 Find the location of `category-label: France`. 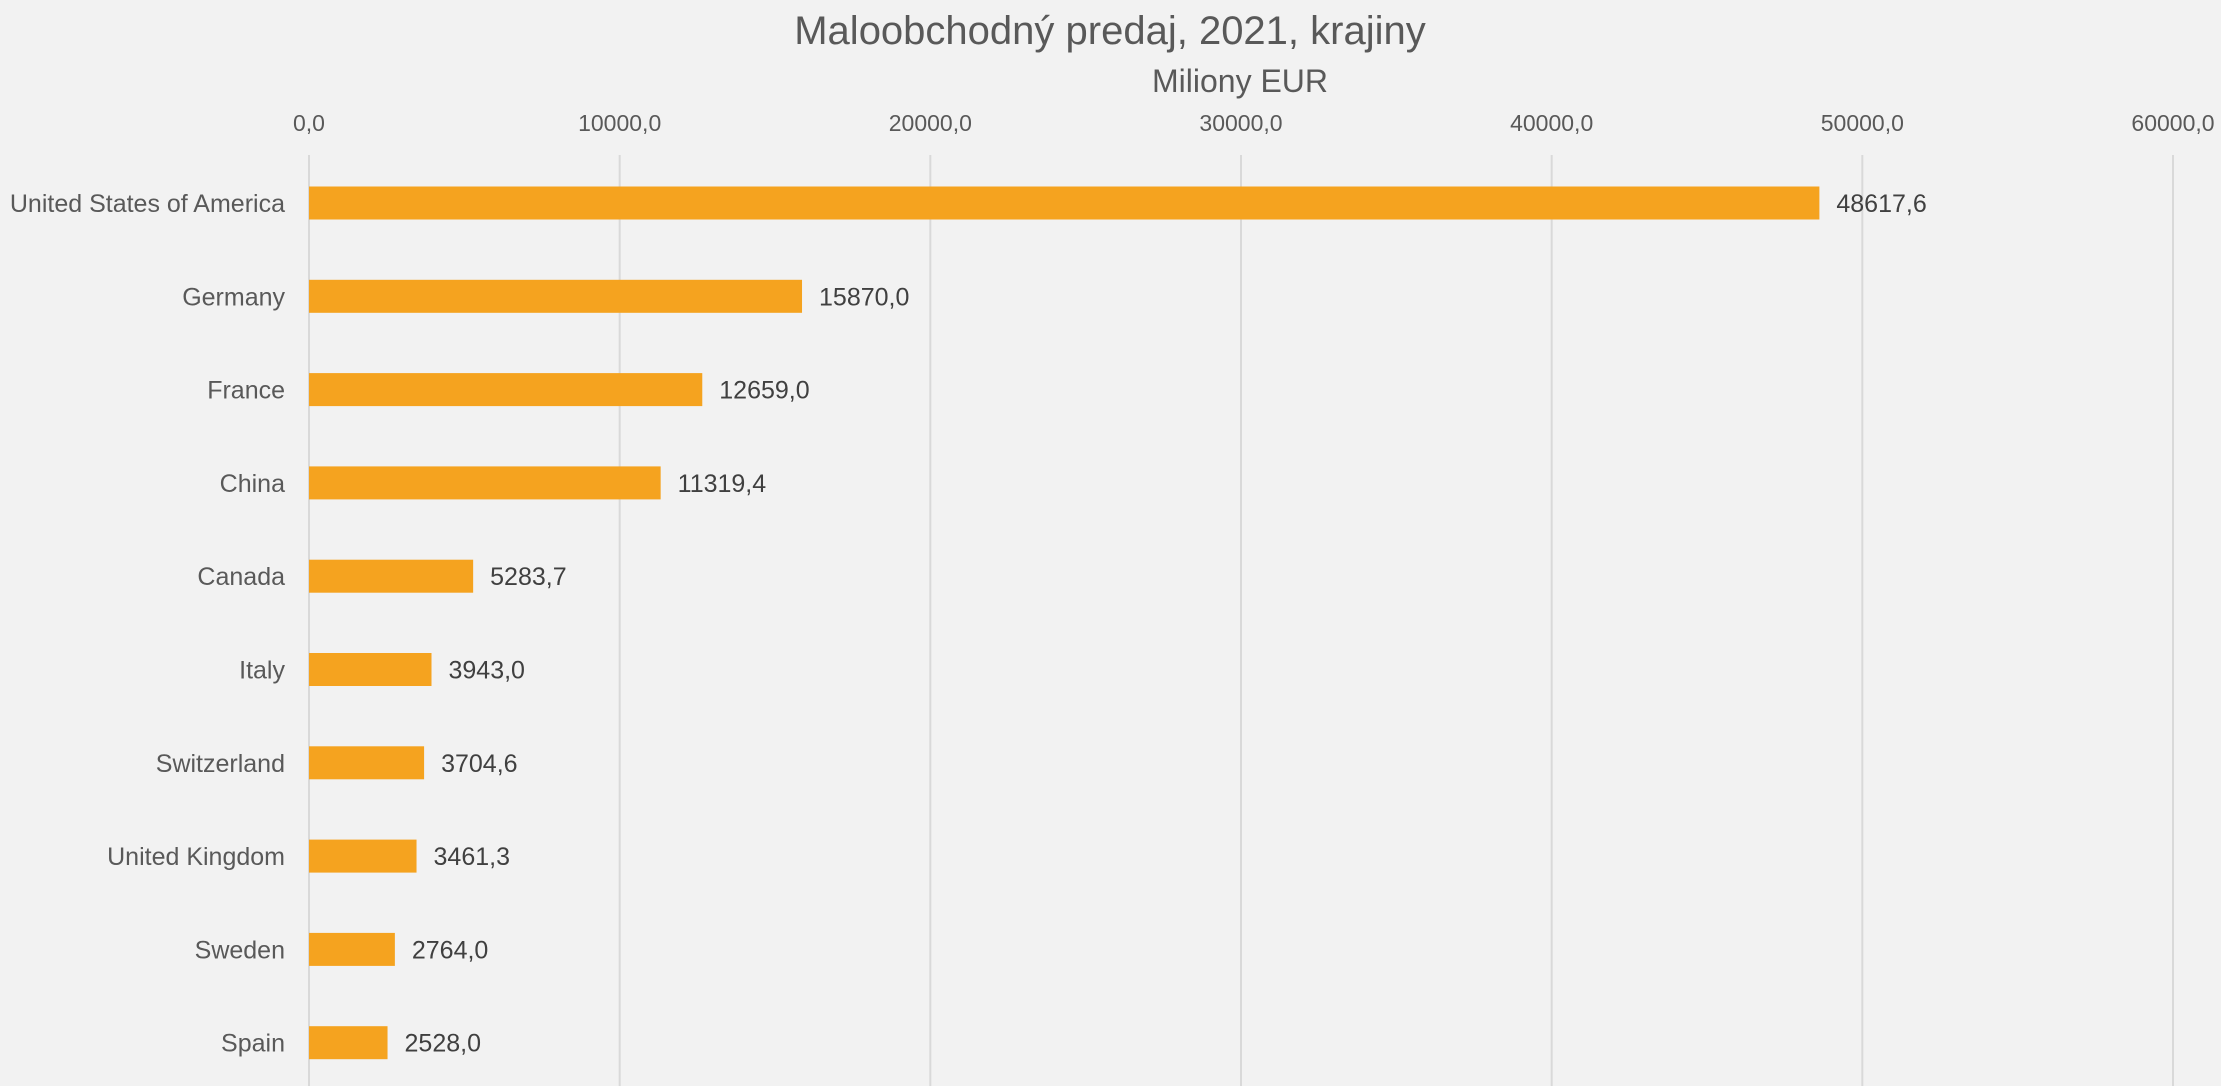

category-label: France is located at coordinates (246, 391).